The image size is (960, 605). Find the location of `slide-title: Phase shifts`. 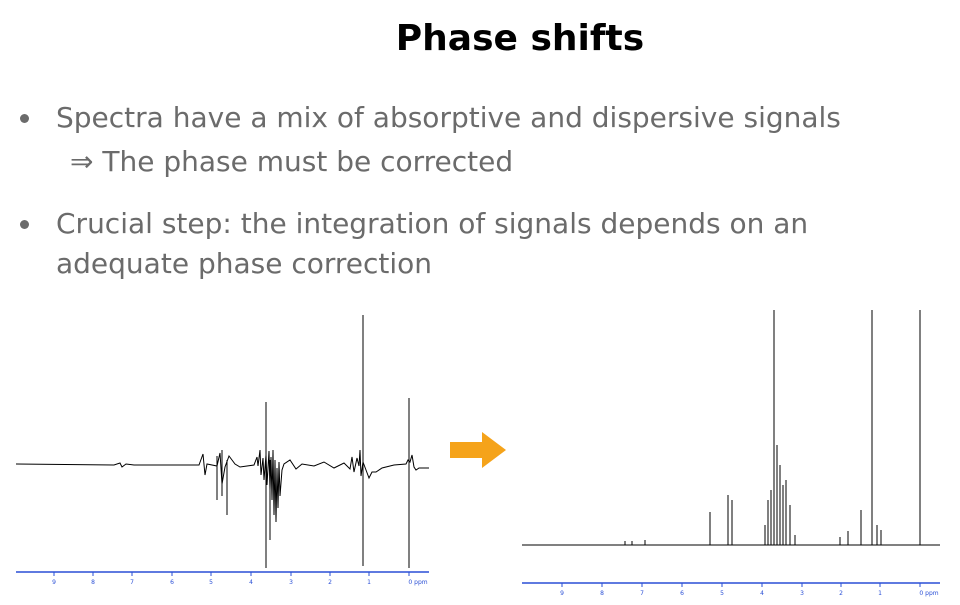

slide-title: Phase shifts is located at coordinates (520, 38).